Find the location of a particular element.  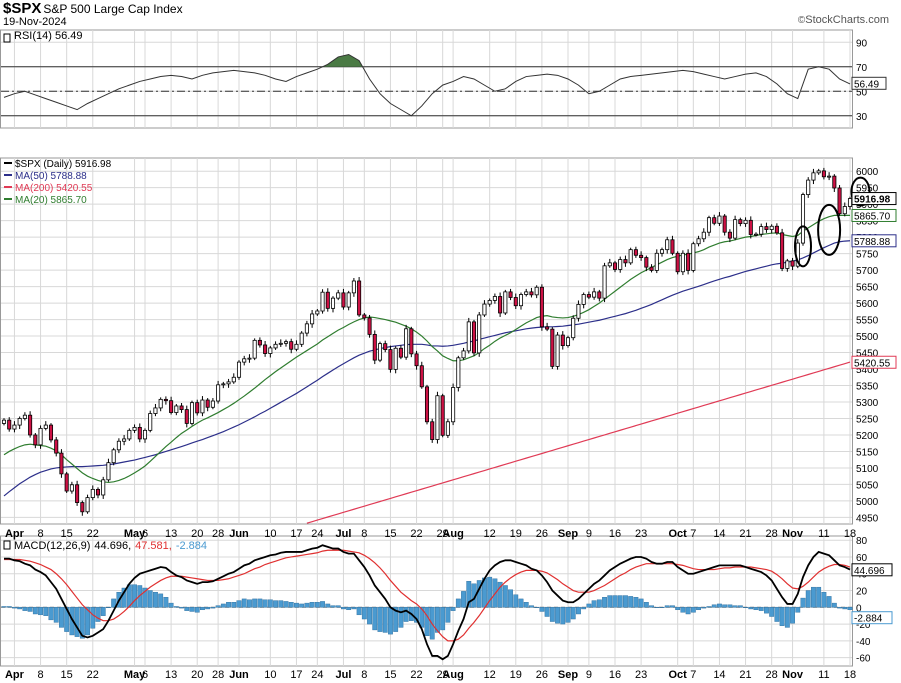

x-tick-label-bottom: 22 is located at coordinates (416, 675).